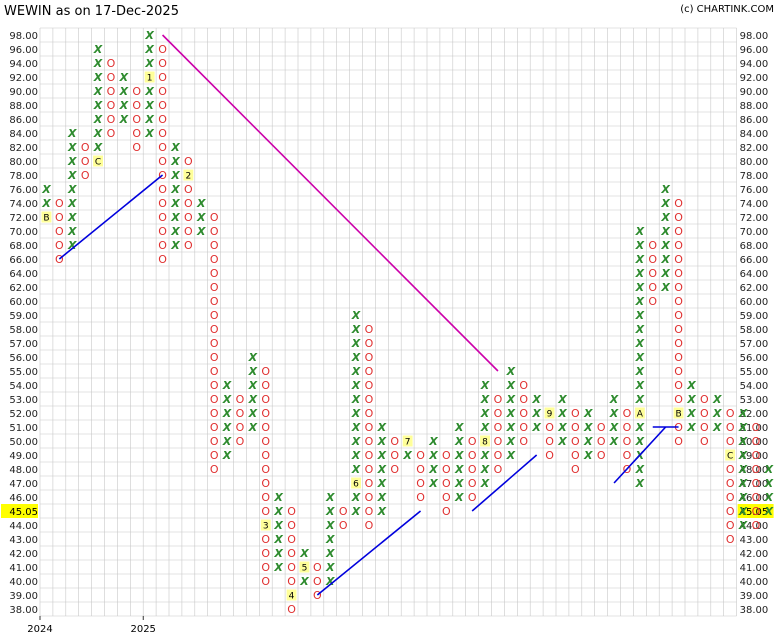  I want to click on y-tick-label-left: 49.00, so click(23, 456).